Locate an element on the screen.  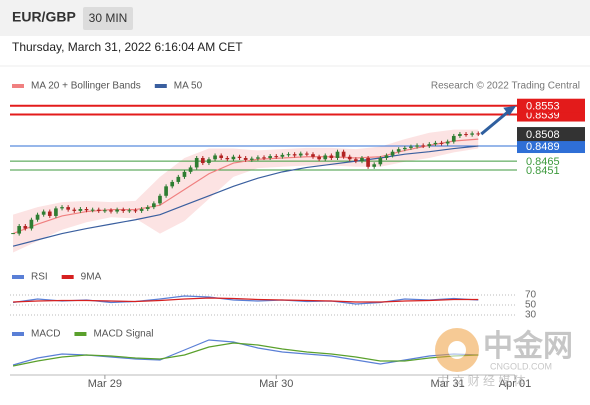
watermark-tagline: 中 文 财 经 媒 体 is located at coordinates (481, 380).